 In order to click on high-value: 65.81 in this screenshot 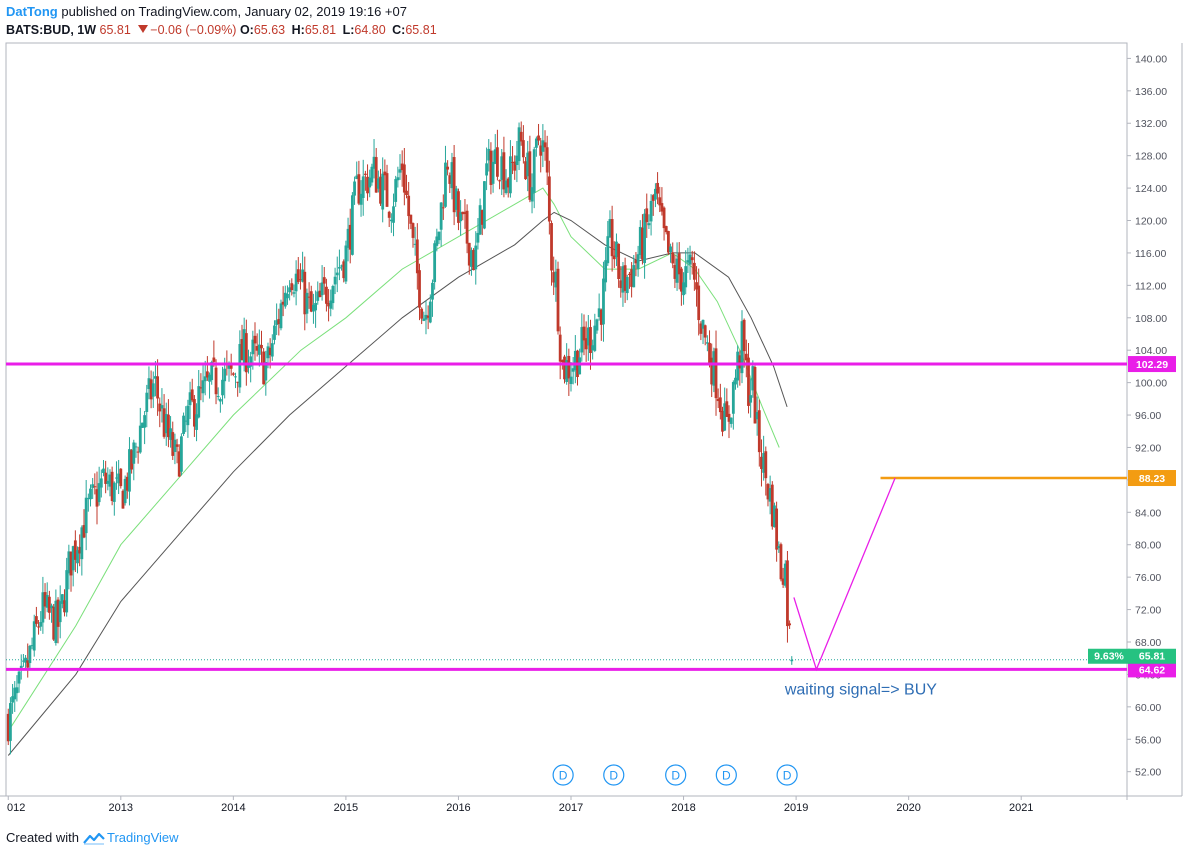, I will do `click(320, 30)`.